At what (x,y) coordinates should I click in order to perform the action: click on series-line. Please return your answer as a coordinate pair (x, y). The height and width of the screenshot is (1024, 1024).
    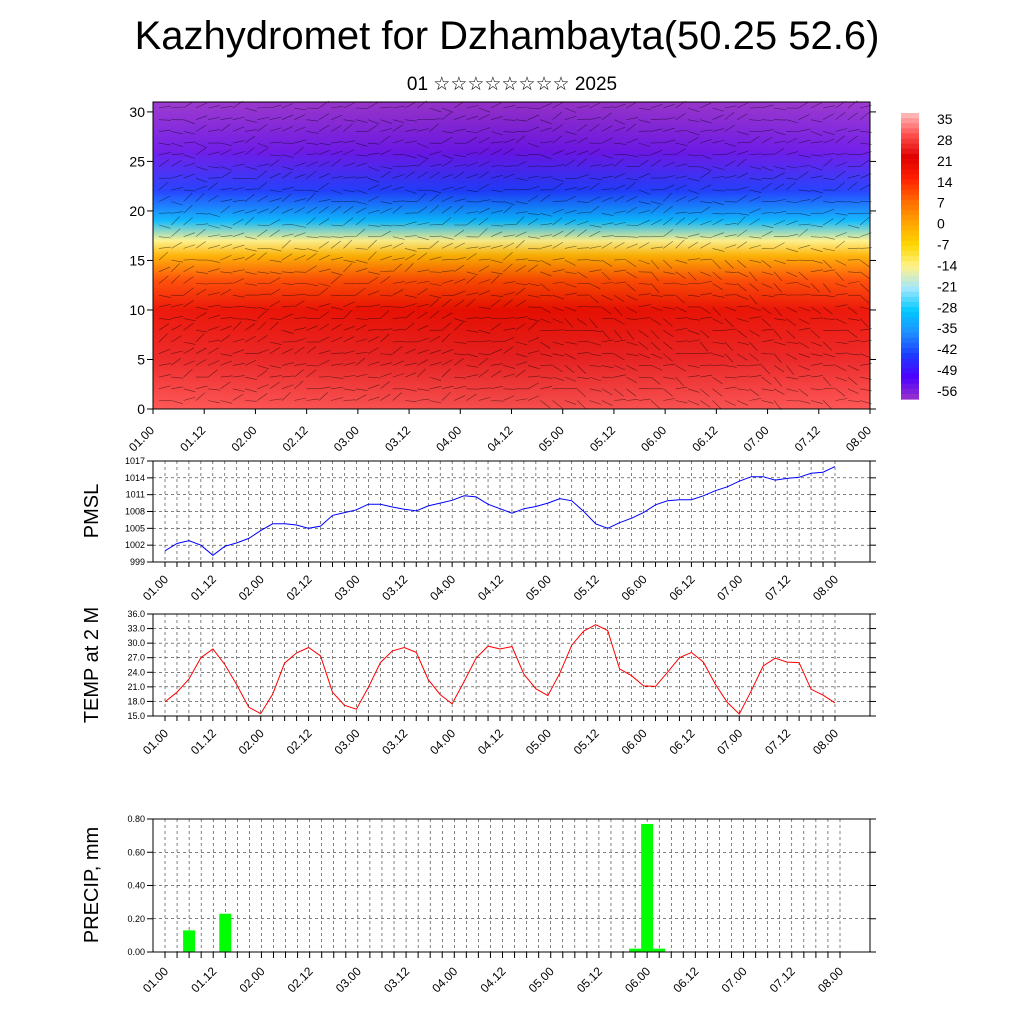
    Looking at the image, I should click on (500, 511).